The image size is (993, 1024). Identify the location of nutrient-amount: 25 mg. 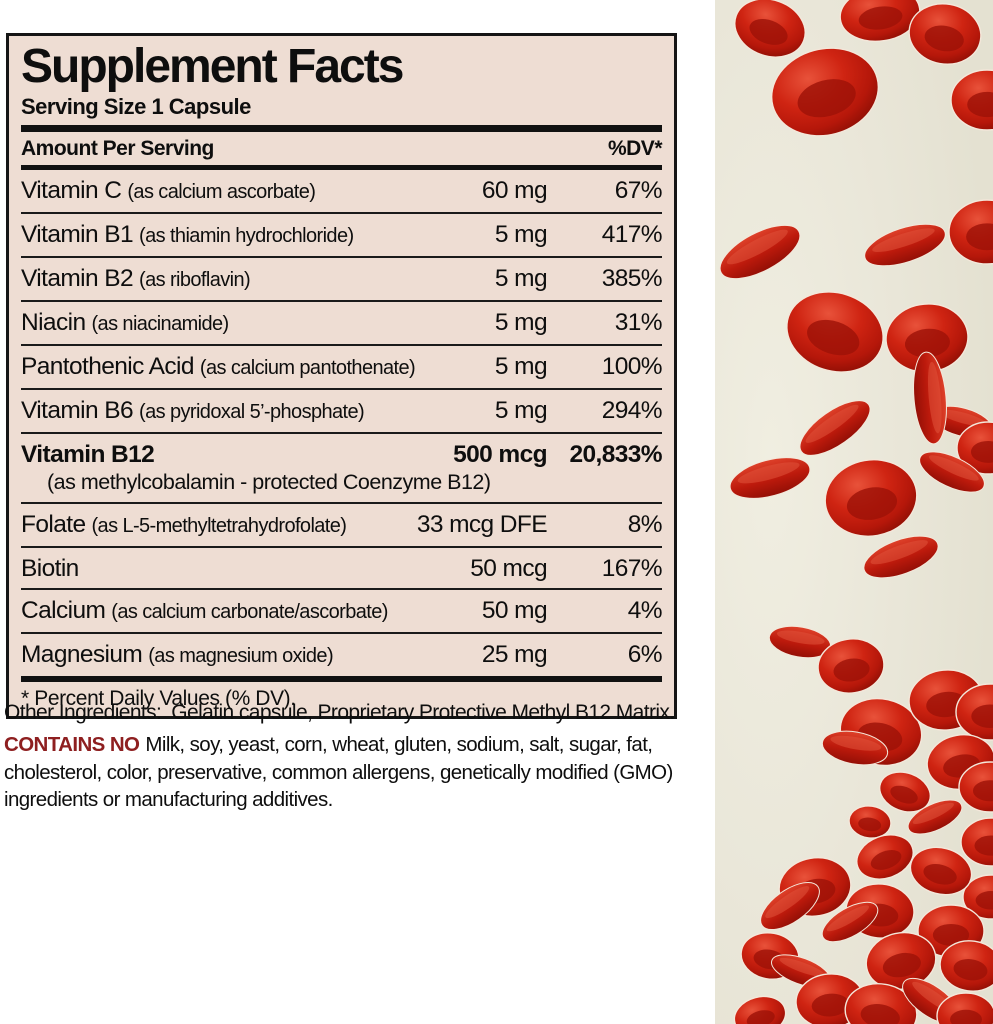
(514, 654).